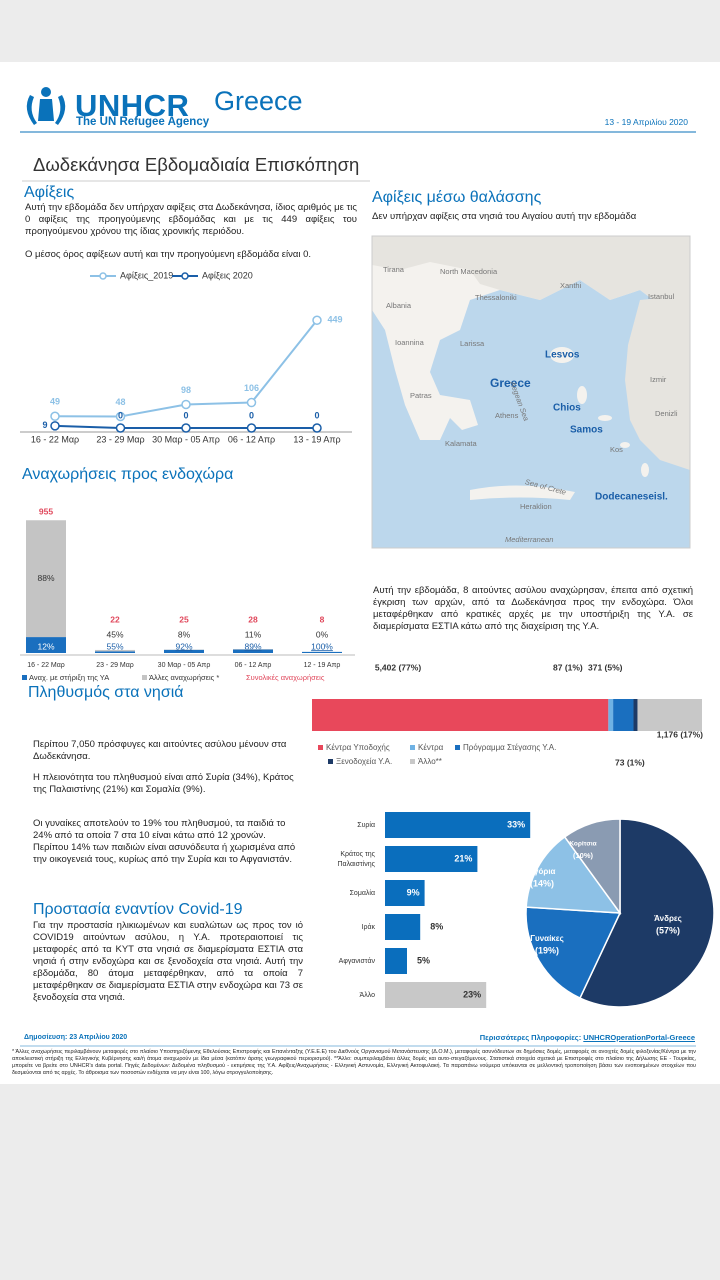 Image resolution: width=720 pixels, height=1280 pixels. What do you see at coordinates (410, 342) in the screenshot?
I see `map-label: Ioannina` at bounding box center [410, 342].